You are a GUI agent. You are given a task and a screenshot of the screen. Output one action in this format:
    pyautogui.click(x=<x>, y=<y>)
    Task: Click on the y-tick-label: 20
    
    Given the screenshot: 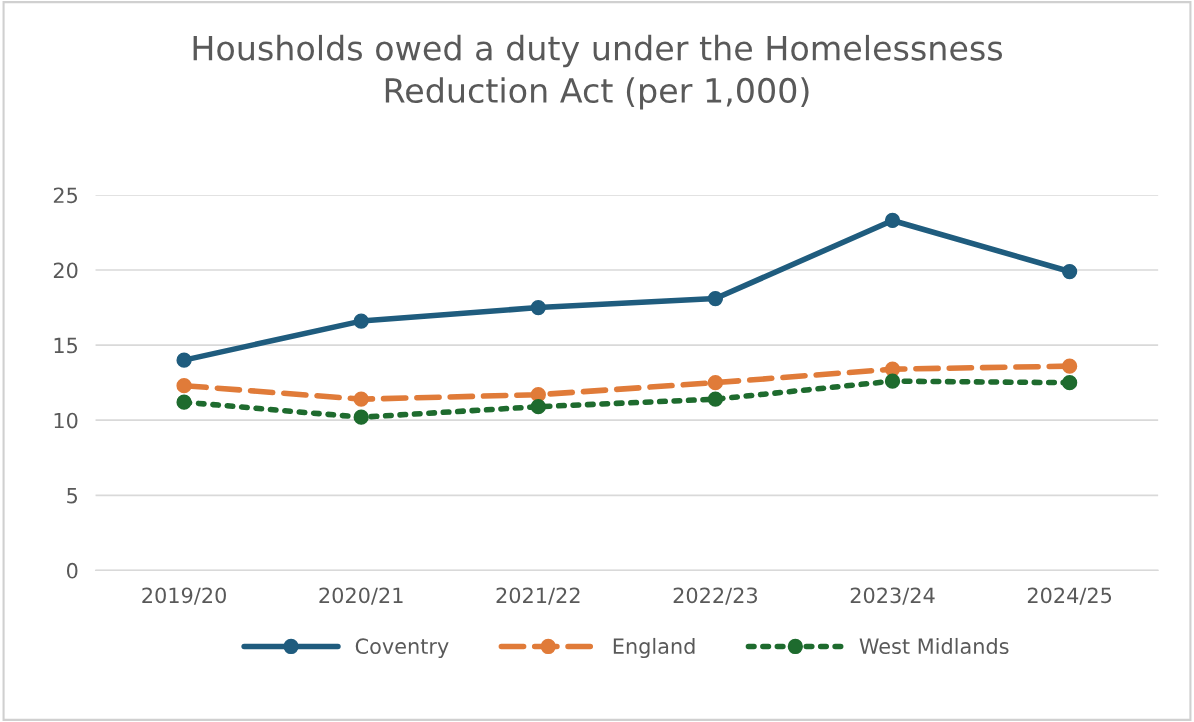 What is the action you would take?
    pyautogui.click(x=65, y=270)
    